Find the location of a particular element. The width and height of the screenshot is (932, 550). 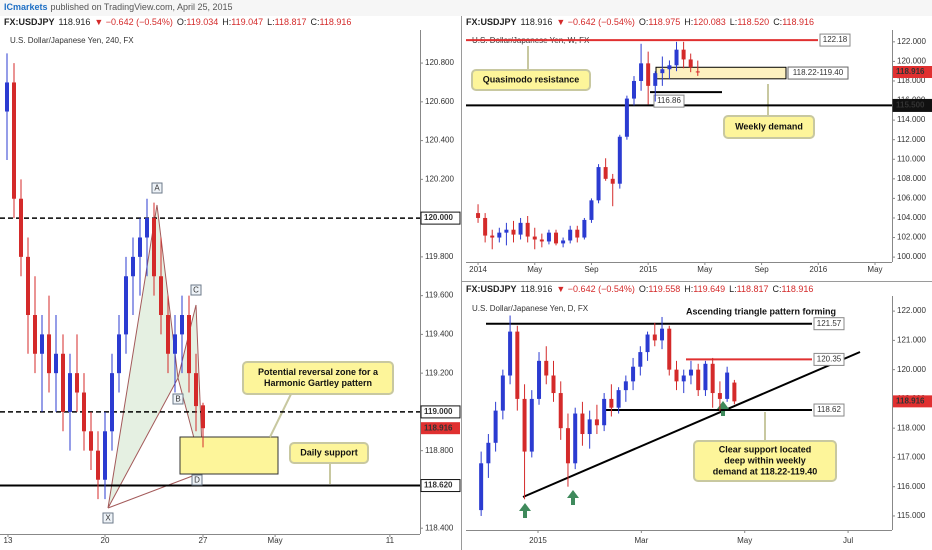

level-label: 115.500 is located at coordinates (910, 105).